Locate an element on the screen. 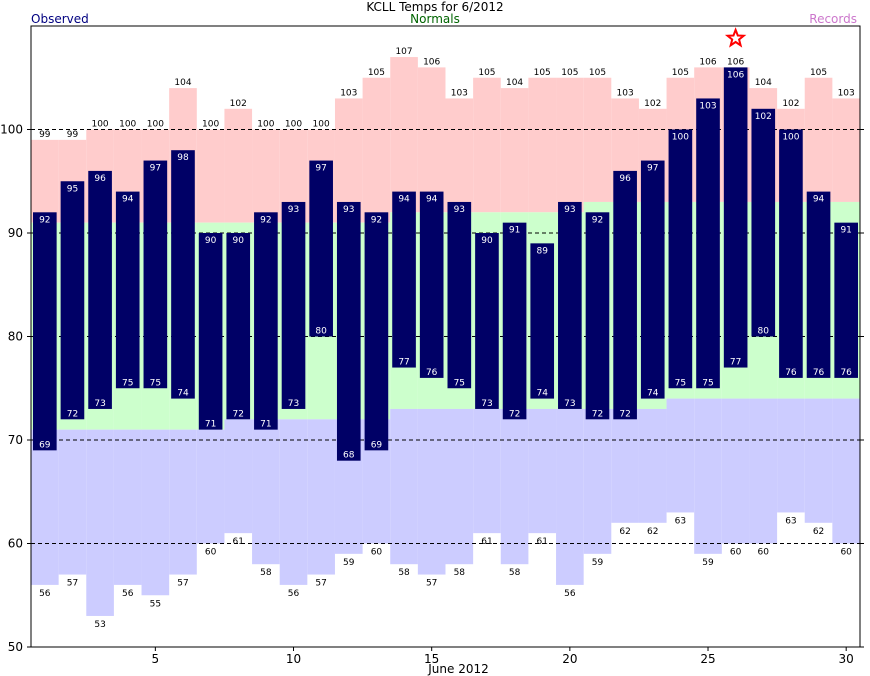  observed-high-label: 102 is located at coordinates (763, 117).